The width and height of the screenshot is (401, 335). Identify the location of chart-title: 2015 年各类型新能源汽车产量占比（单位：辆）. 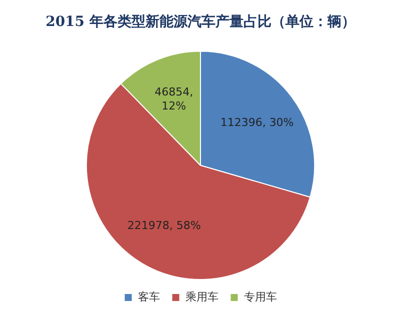
(201, 21).